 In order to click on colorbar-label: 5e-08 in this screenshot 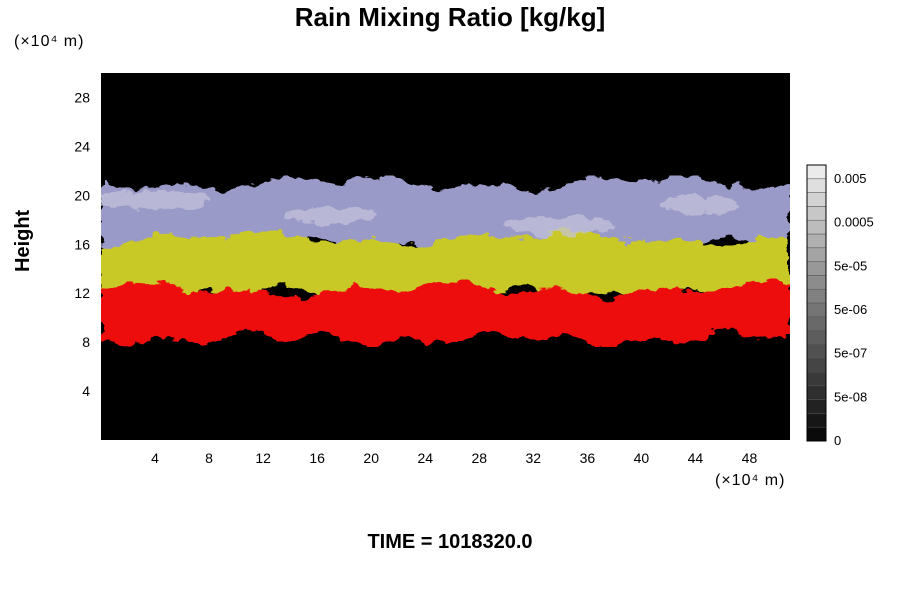, I will do `click(850, 396)`.